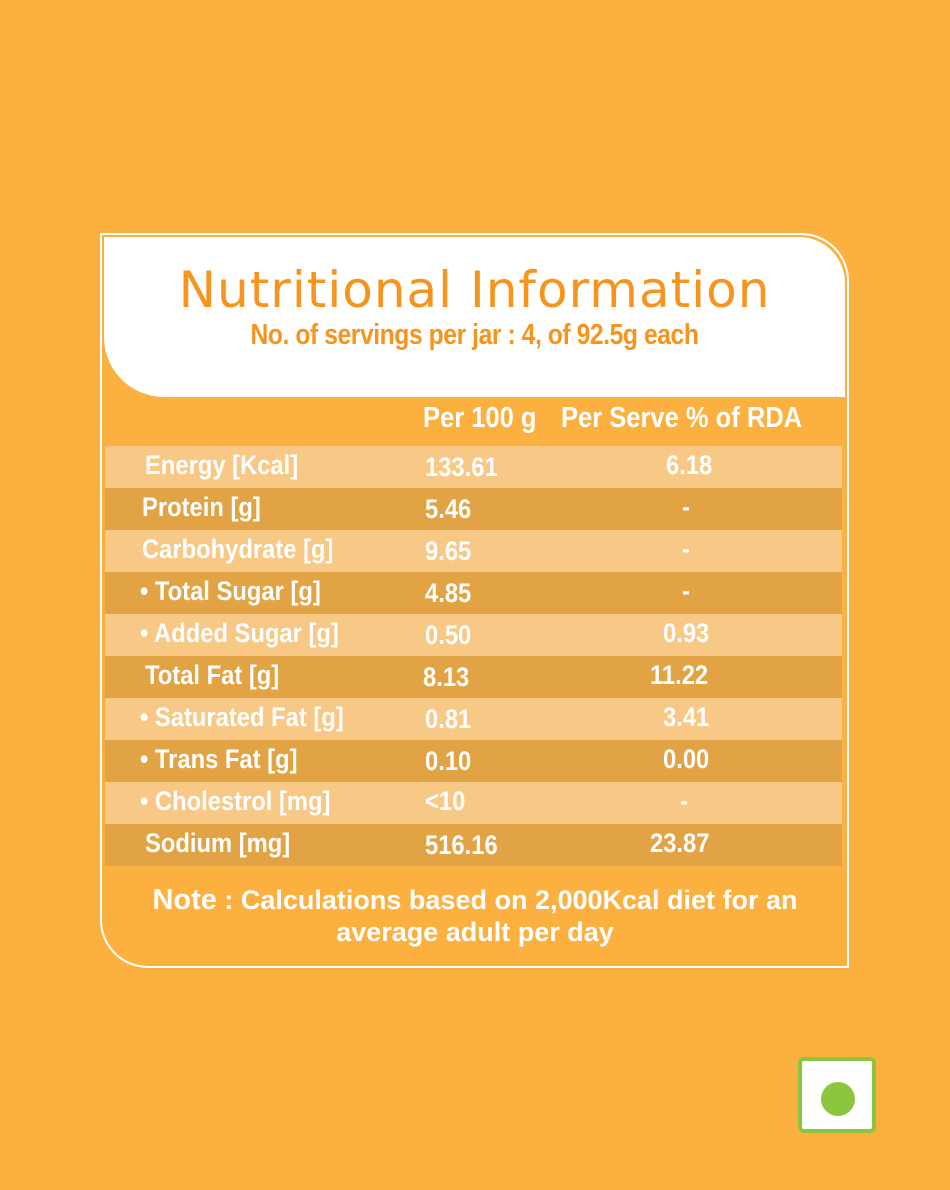 This screenshot has width=950, height=1190. Describe the element at coordinates (448, 509) in the screenshot. I see `nutrient-per-100g: 5.46` at that location.